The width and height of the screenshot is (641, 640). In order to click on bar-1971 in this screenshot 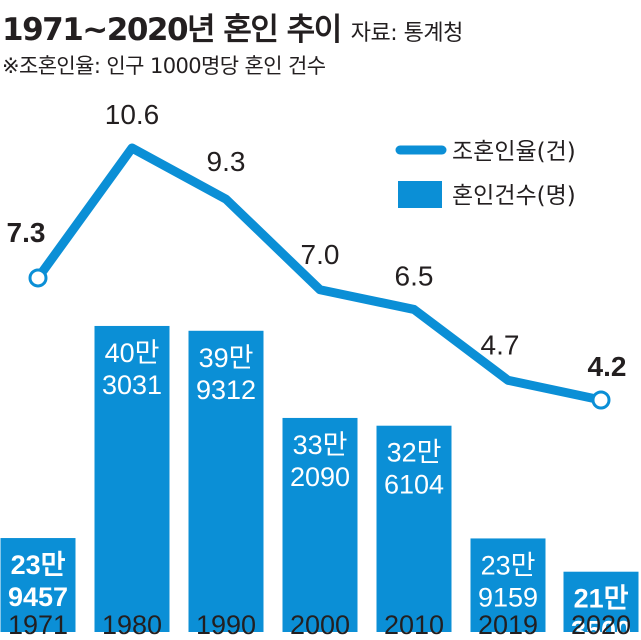, I will do `click(38, 585)`.